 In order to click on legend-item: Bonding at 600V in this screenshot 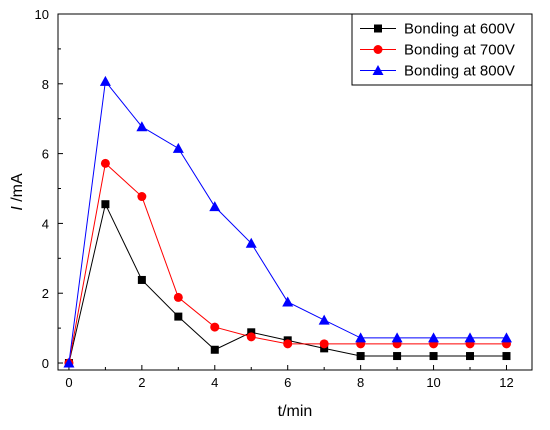, I will do `click(437, 29)`.